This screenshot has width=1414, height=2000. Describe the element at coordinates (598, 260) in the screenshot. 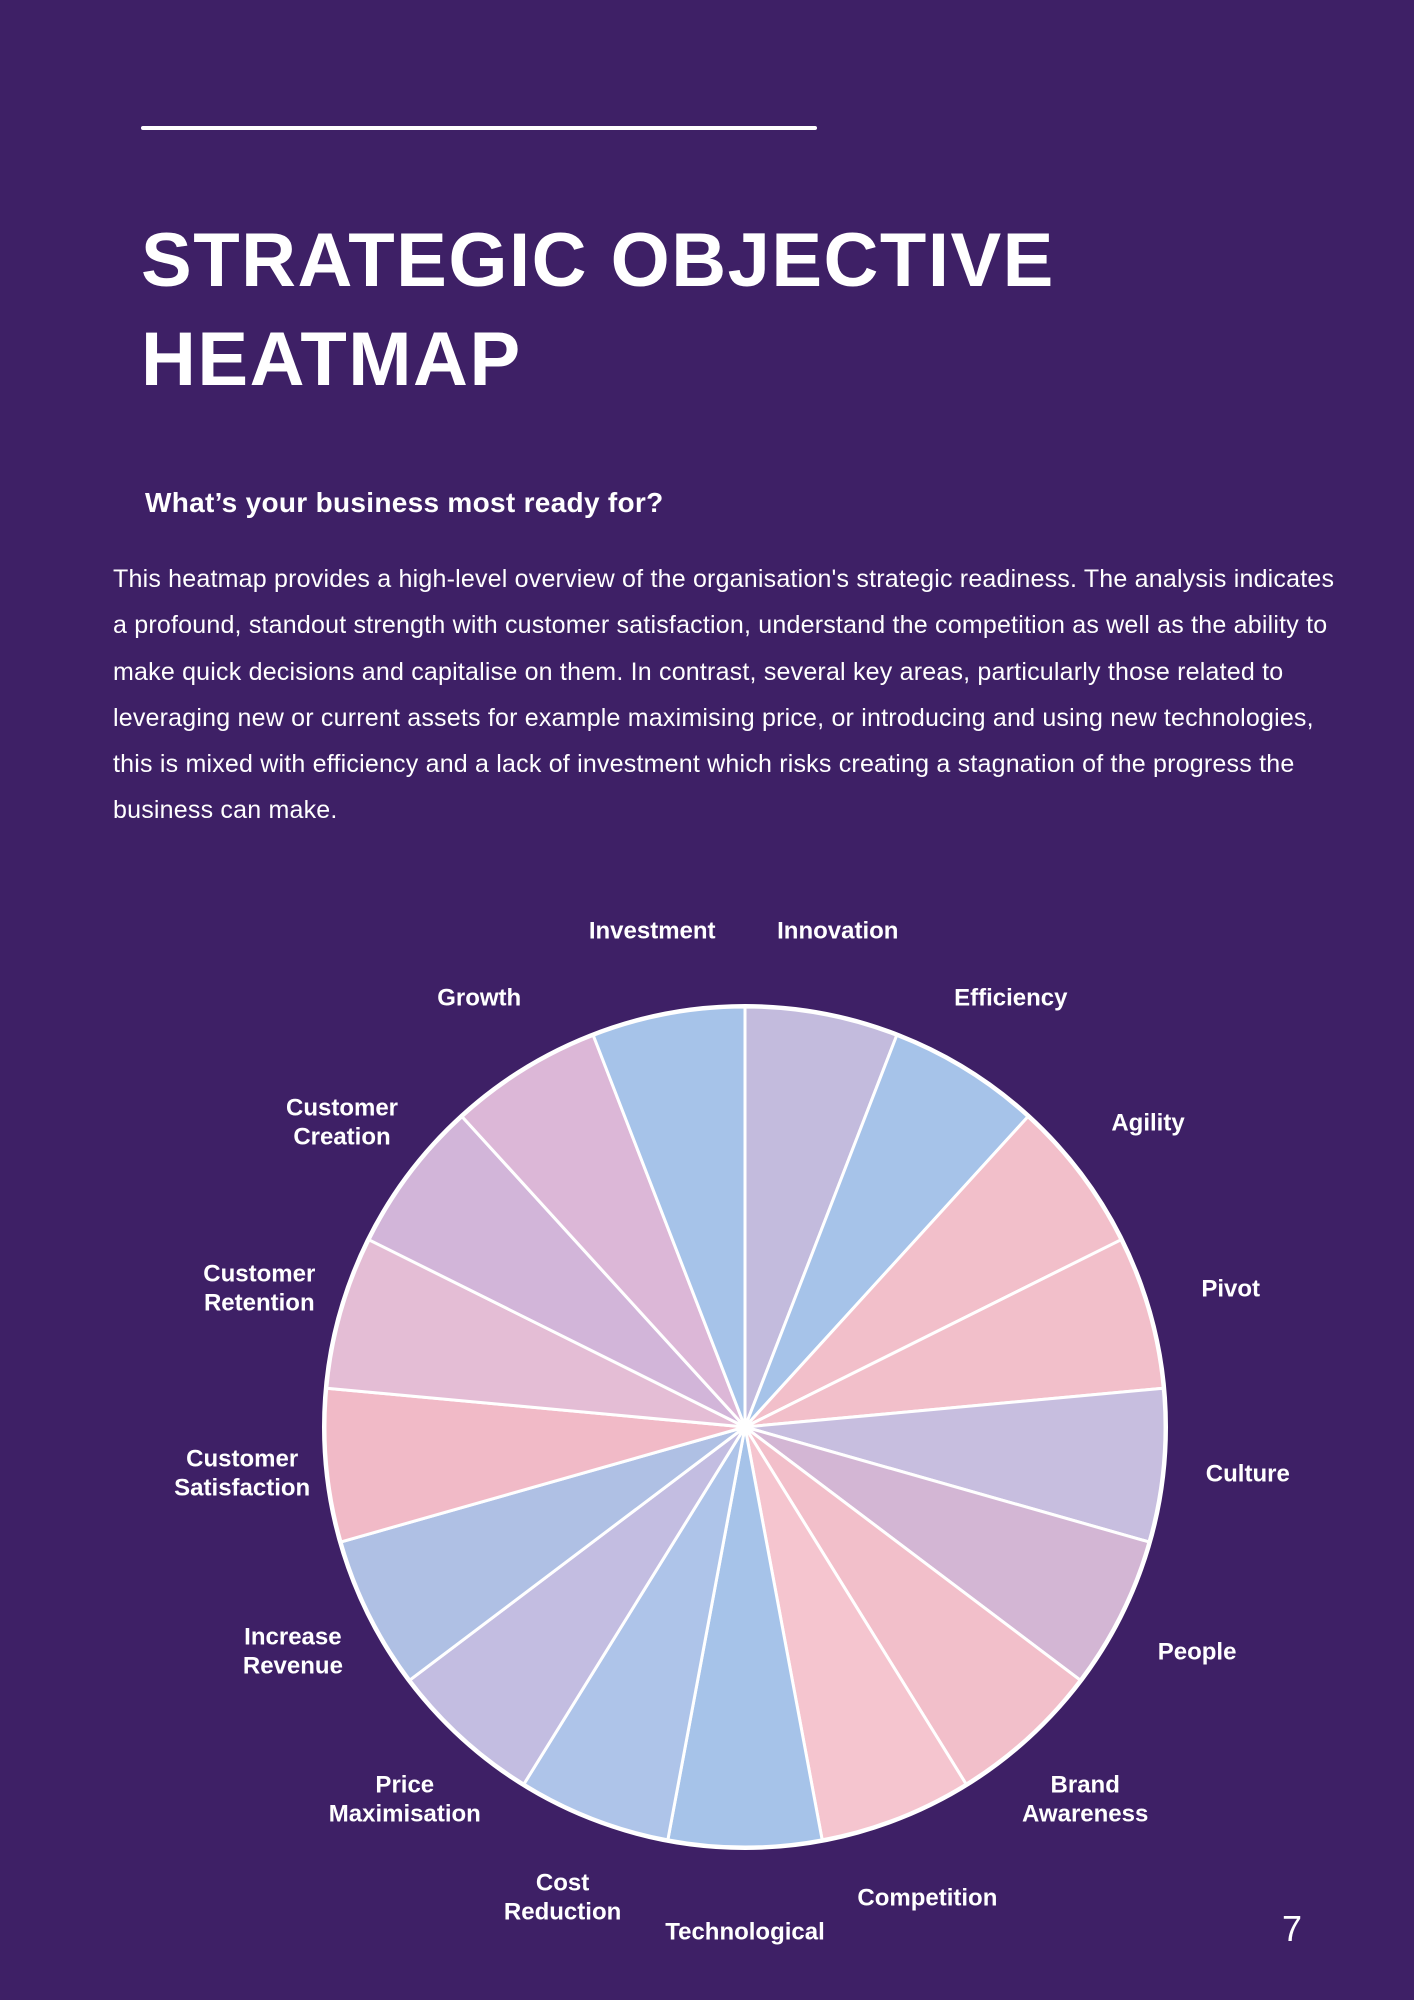

I see `page-title-line-1: STRATEGIC OBJECTIVE` at that location.